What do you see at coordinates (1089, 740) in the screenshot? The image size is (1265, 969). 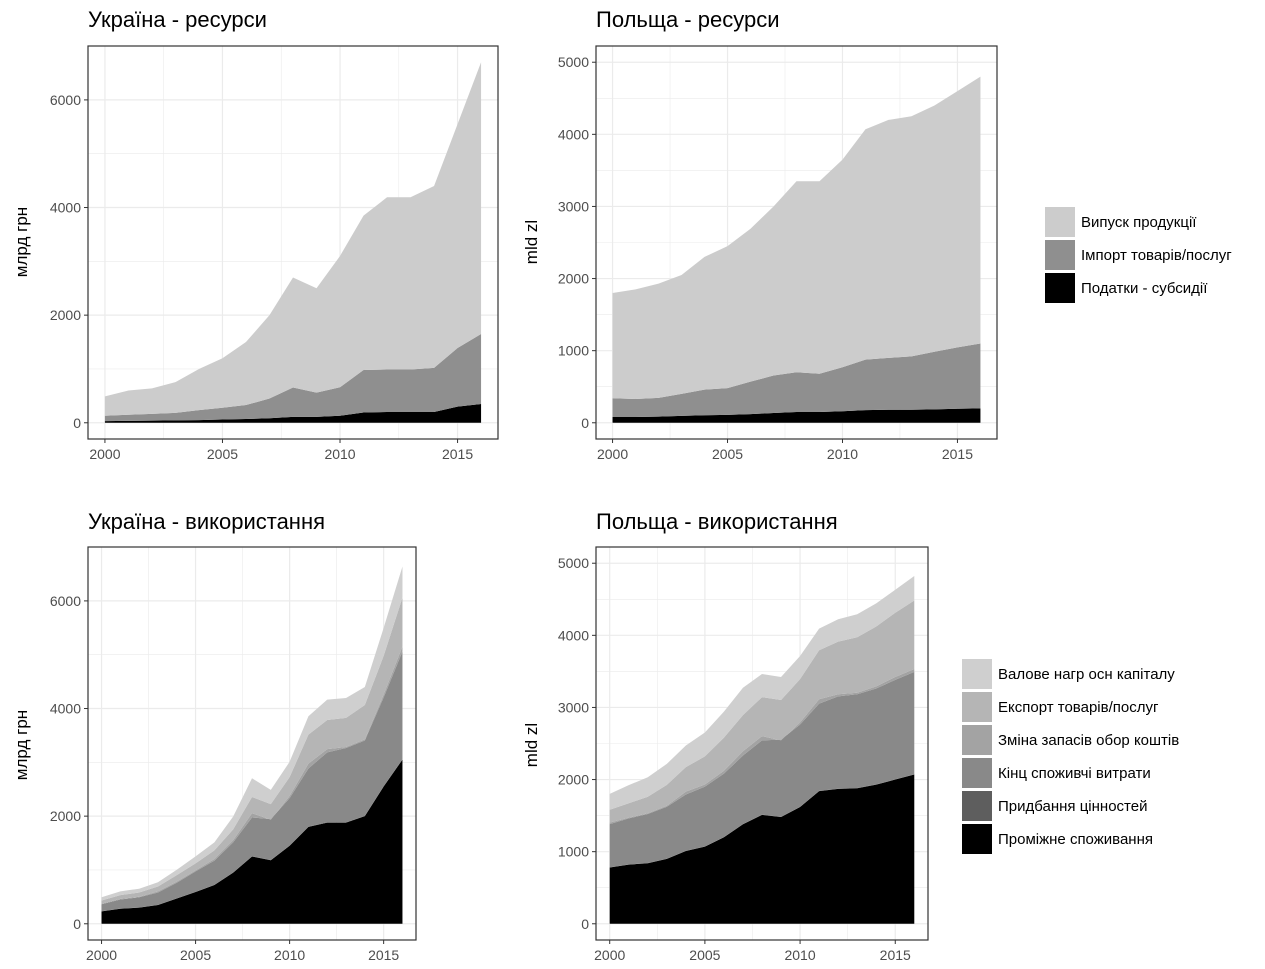 I see `legend-label: Зміна запасів обор коштів` at bounding box center [1089, 740].